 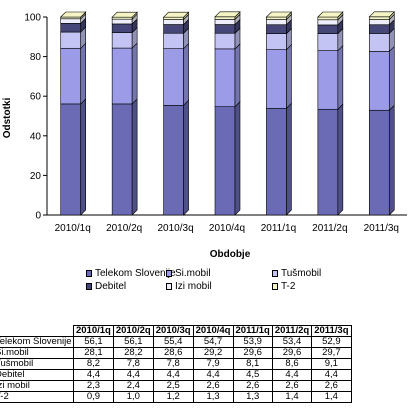 I want to click on table-header-cell: 2010/1q, so click(x=93, y=331).